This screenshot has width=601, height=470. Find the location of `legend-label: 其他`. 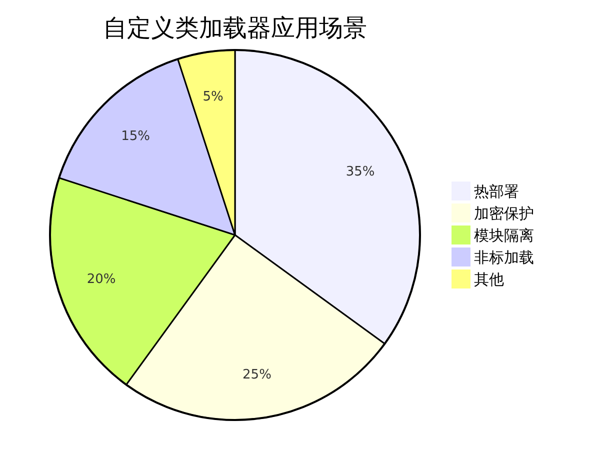

legend-label: 其他 is located at coordinates (489, 279).